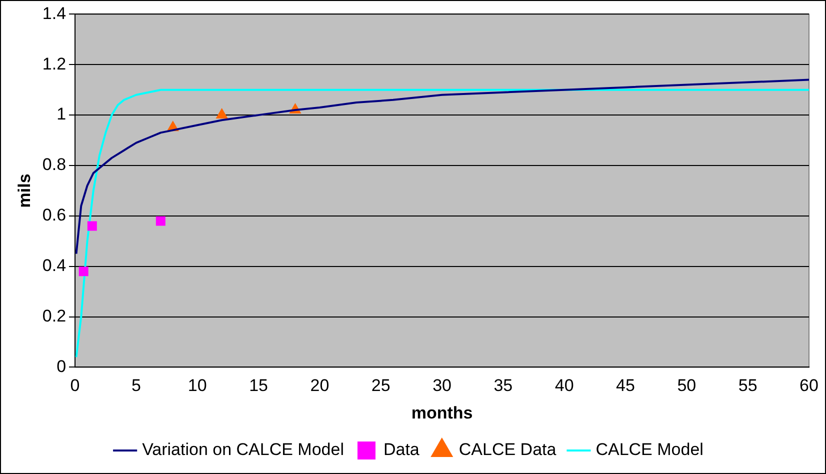 The height and width of the screenshot is (474, 826). I want to click on x-tick-label: 5, so click(136, 386).